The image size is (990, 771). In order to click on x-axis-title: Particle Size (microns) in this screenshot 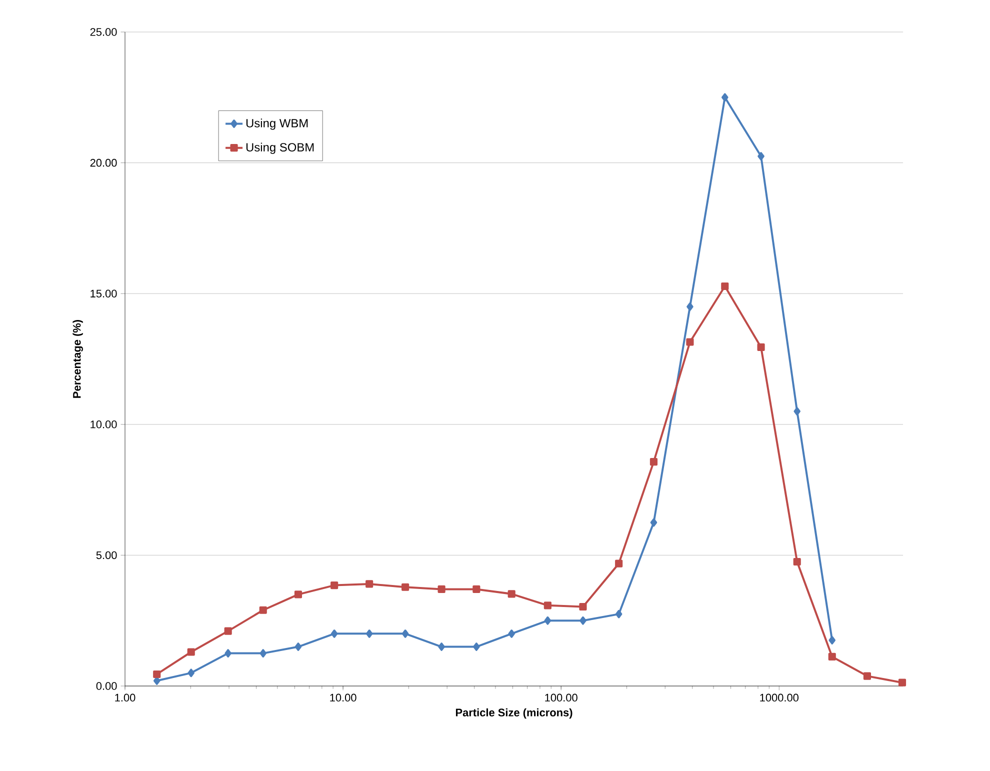, I will do `click(514, 713)`.